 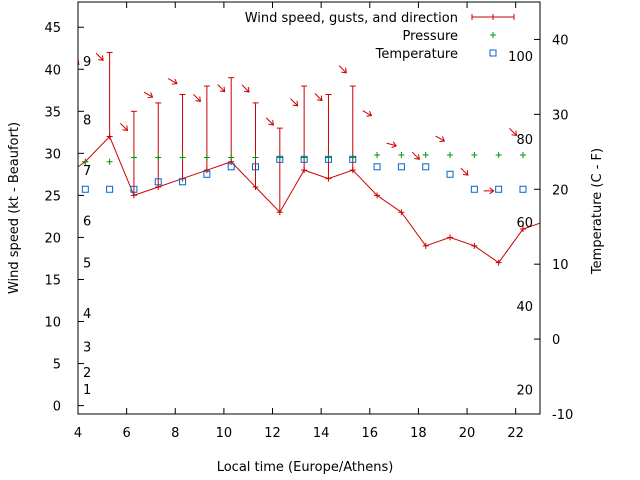 I want to click on y2-tick-label: -10, so click(x=562, y=415).